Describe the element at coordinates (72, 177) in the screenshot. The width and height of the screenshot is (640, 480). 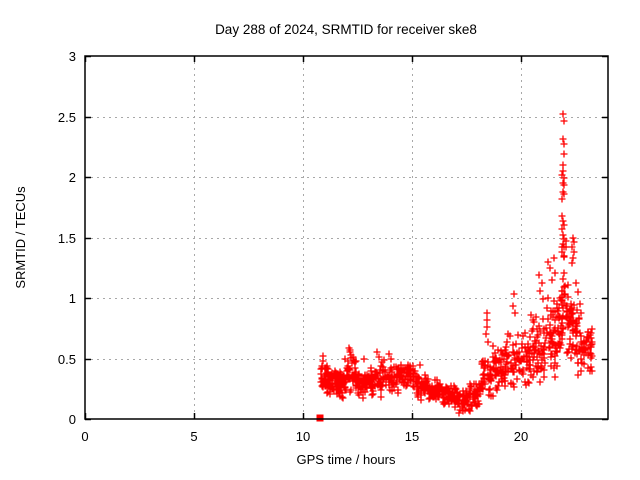
I see `y-tick-label: 2` at that location.